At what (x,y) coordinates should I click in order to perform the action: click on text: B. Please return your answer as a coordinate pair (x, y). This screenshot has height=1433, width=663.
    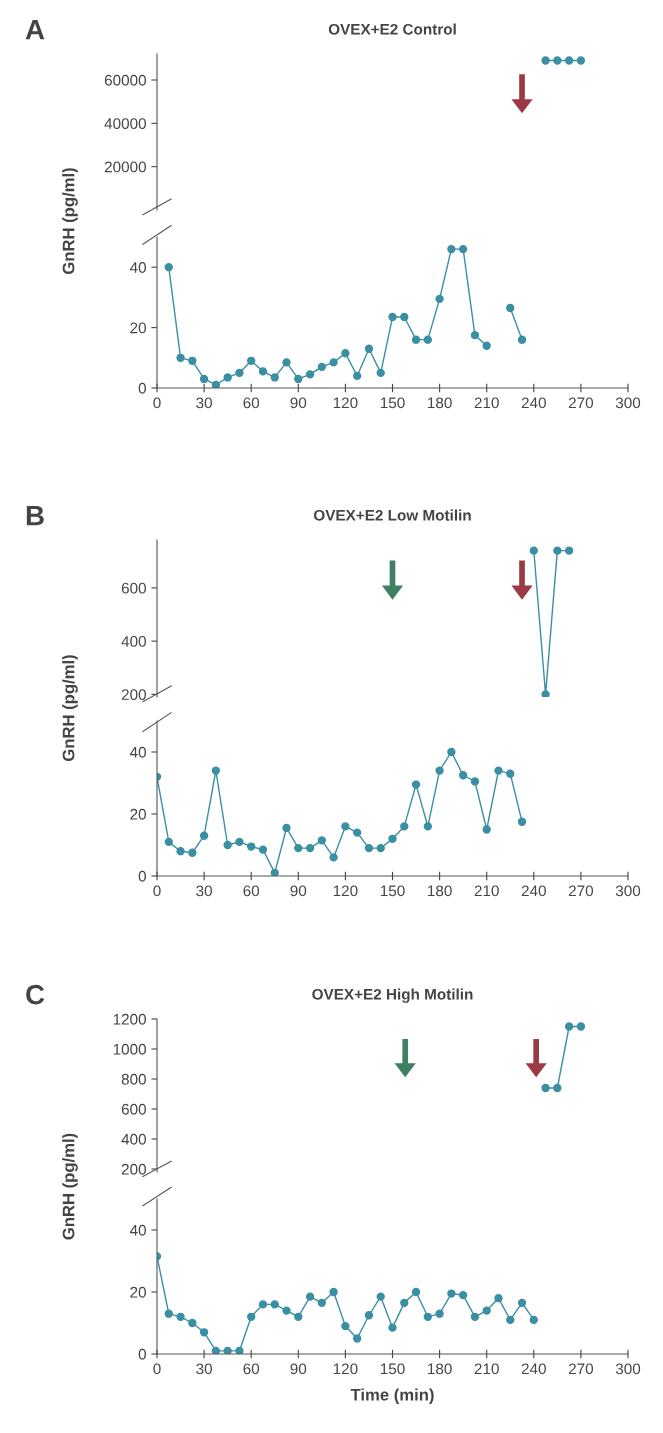
    Looking at the image, I should click on (35, 516).